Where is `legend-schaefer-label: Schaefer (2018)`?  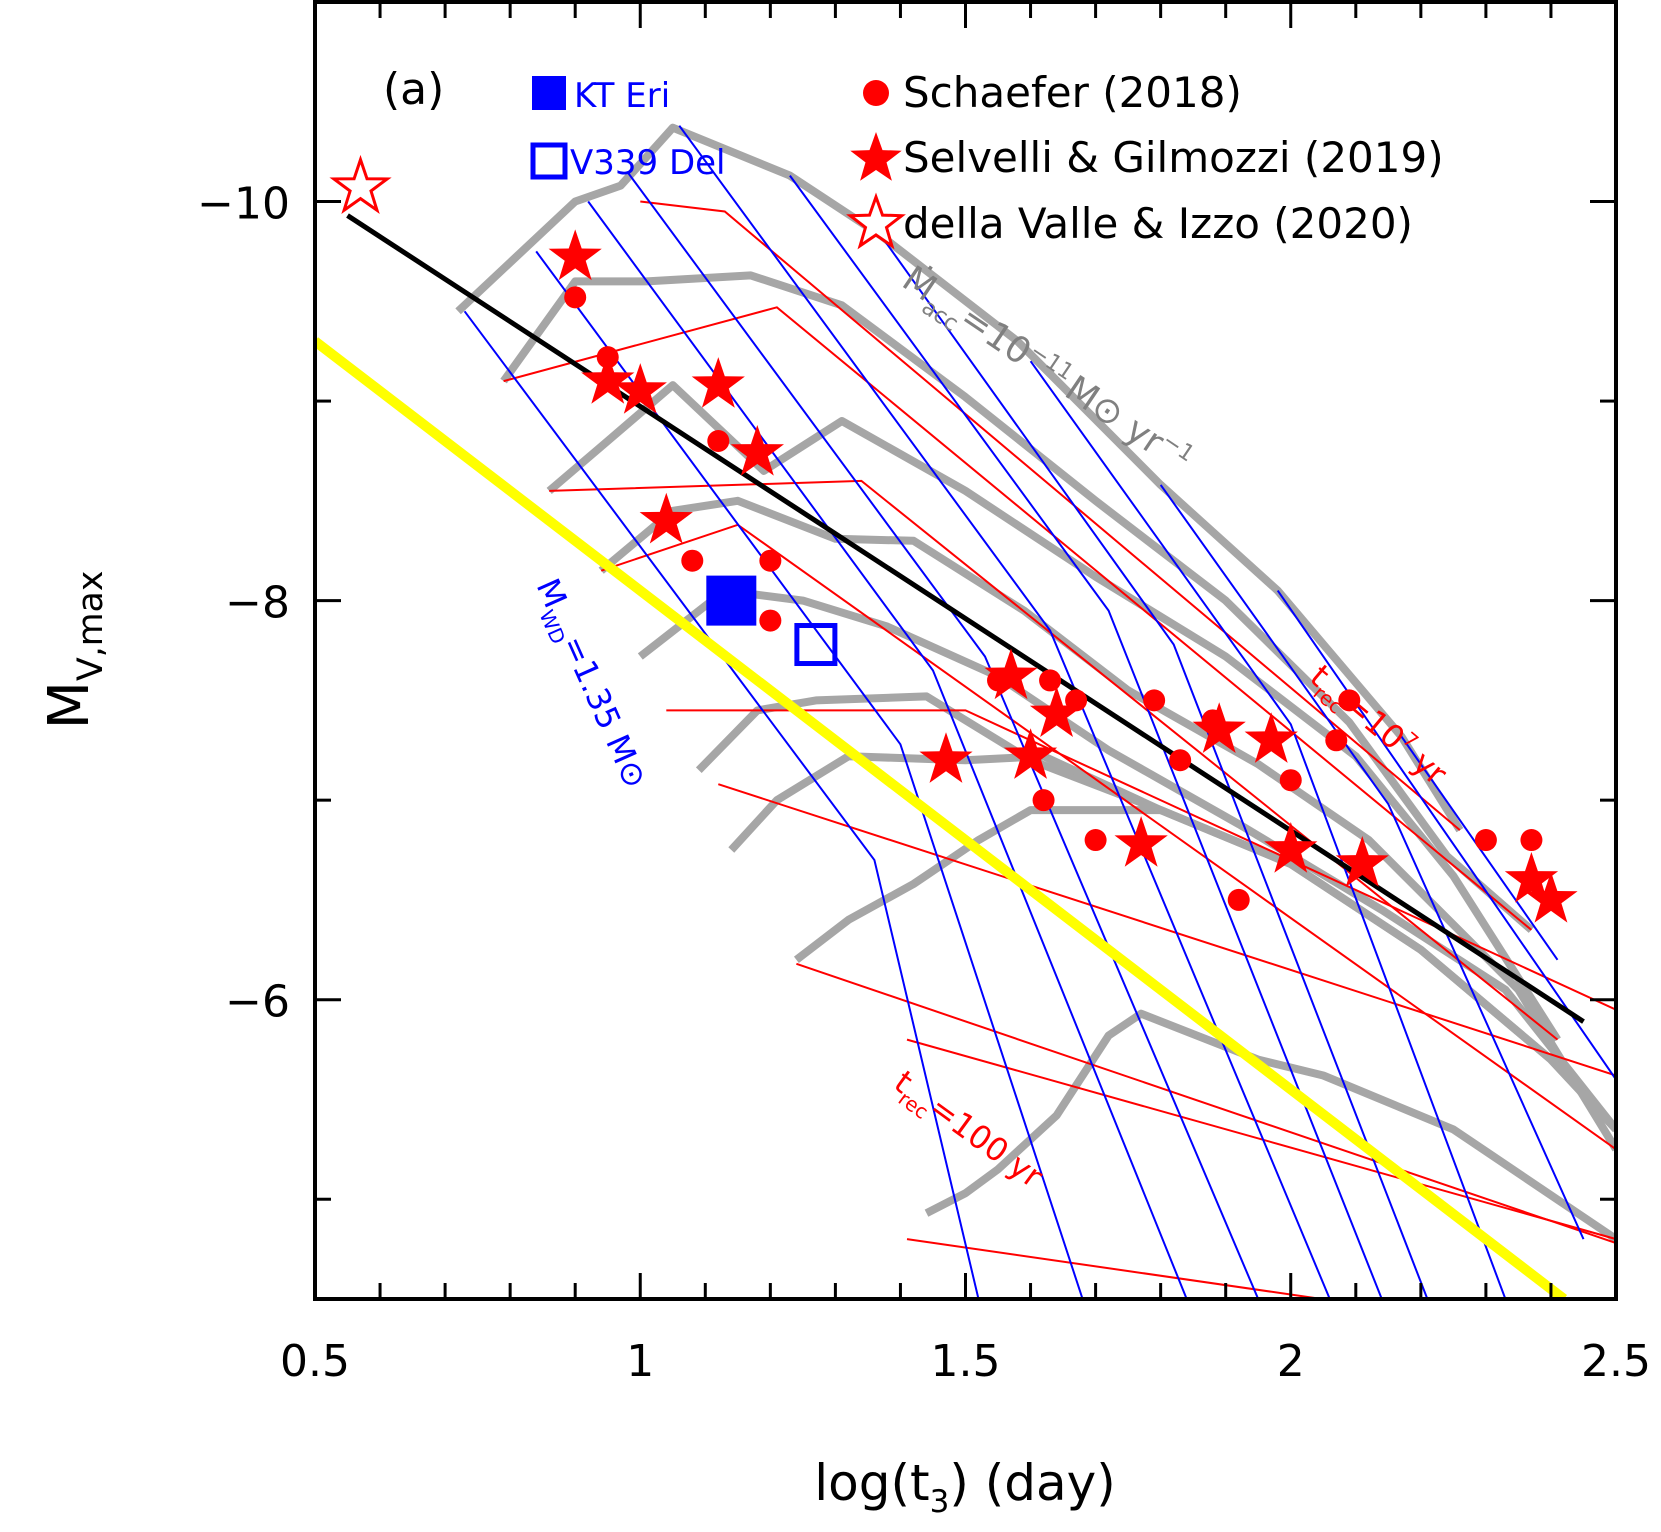
legend-schaefer-label: Schaefer (2018) is located at coordinates (1072, 92).